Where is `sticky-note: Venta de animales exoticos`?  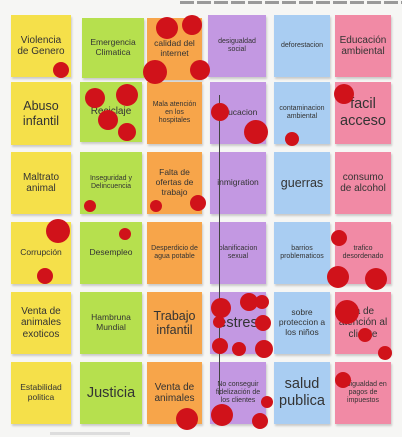 sticky-note: Venta de animales exoticos is located at coordinates (41, 323).